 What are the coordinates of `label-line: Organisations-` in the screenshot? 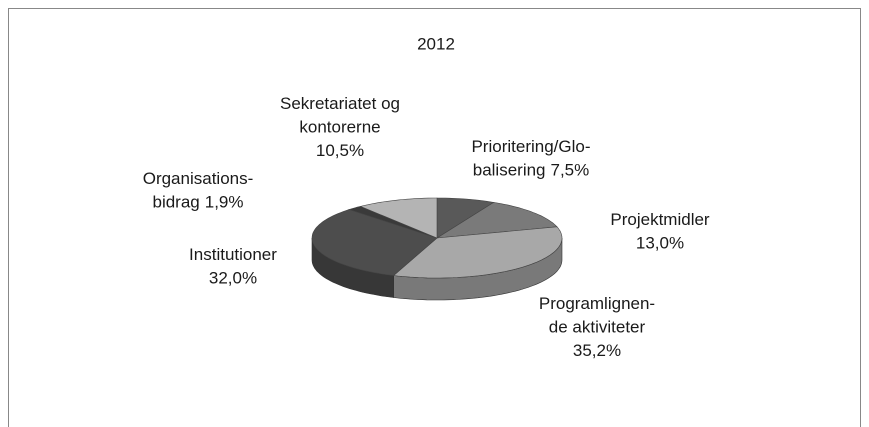 It's located at (198, 178).